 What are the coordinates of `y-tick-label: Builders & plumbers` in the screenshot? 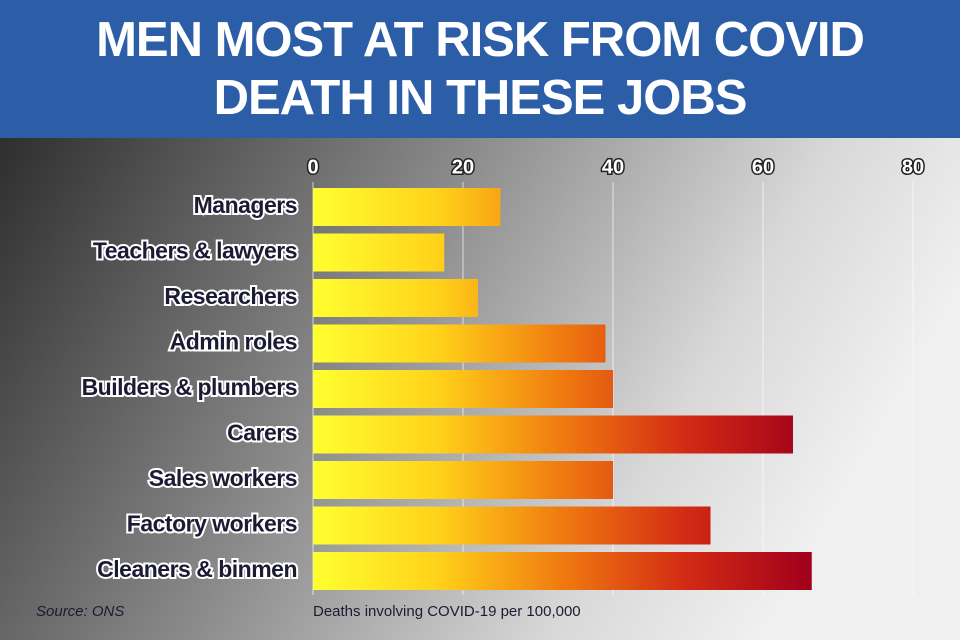 It's located at (189, 387).